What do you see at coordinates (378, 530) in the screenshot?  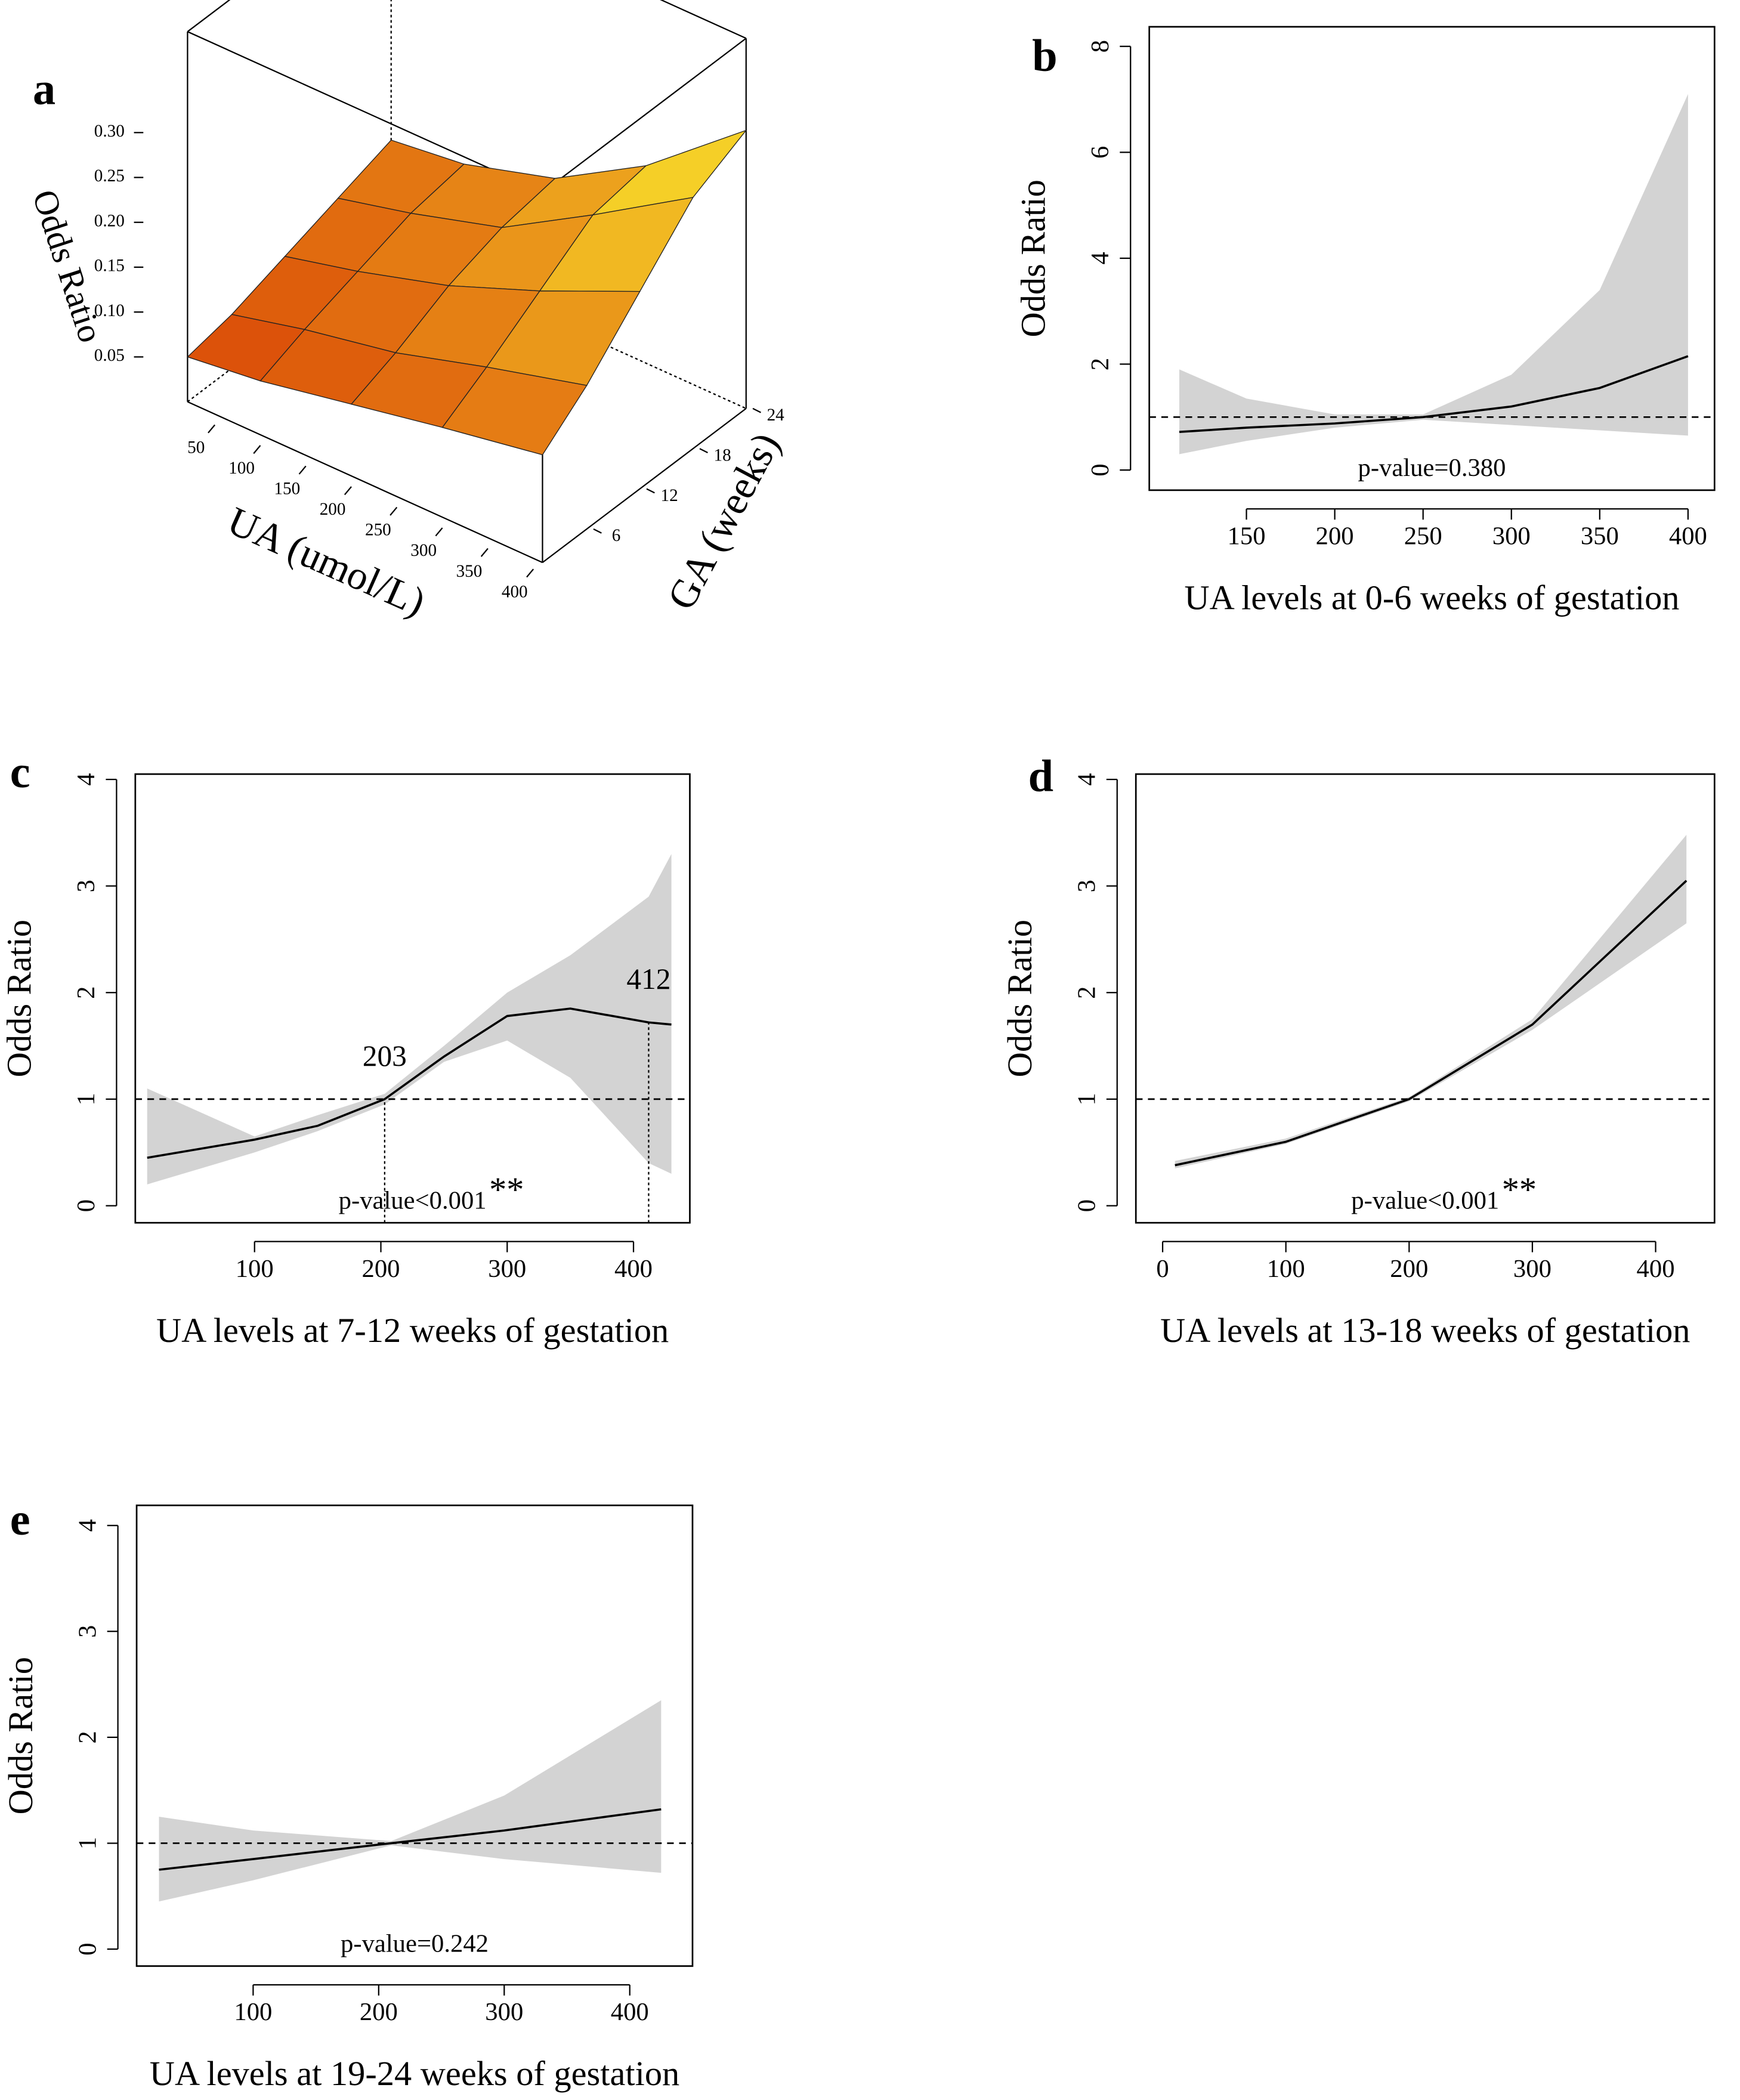 I see `x-tick-label: 250` at bounding box center [378, 530].